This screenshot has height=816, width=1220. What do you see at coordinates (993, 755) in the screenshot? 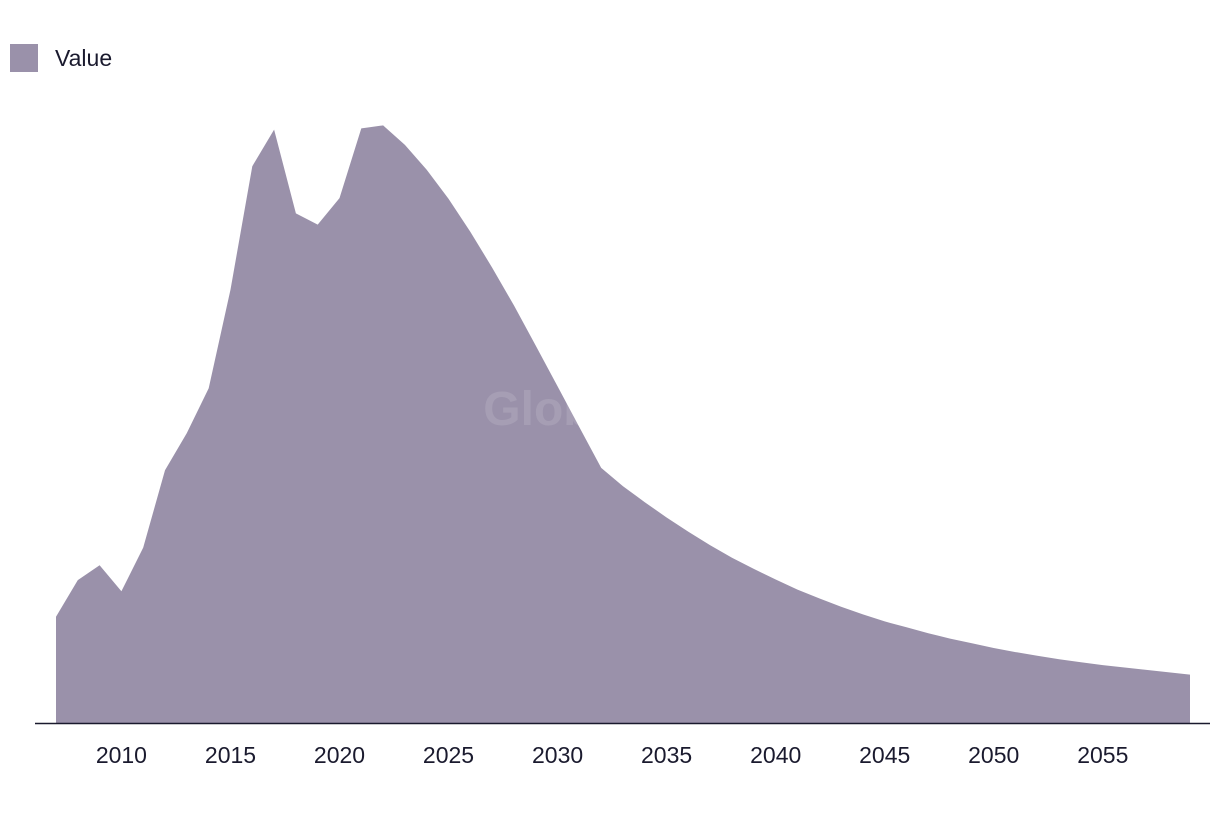
I see `x-tick-label: 2050` at bounding box center [993, 755].